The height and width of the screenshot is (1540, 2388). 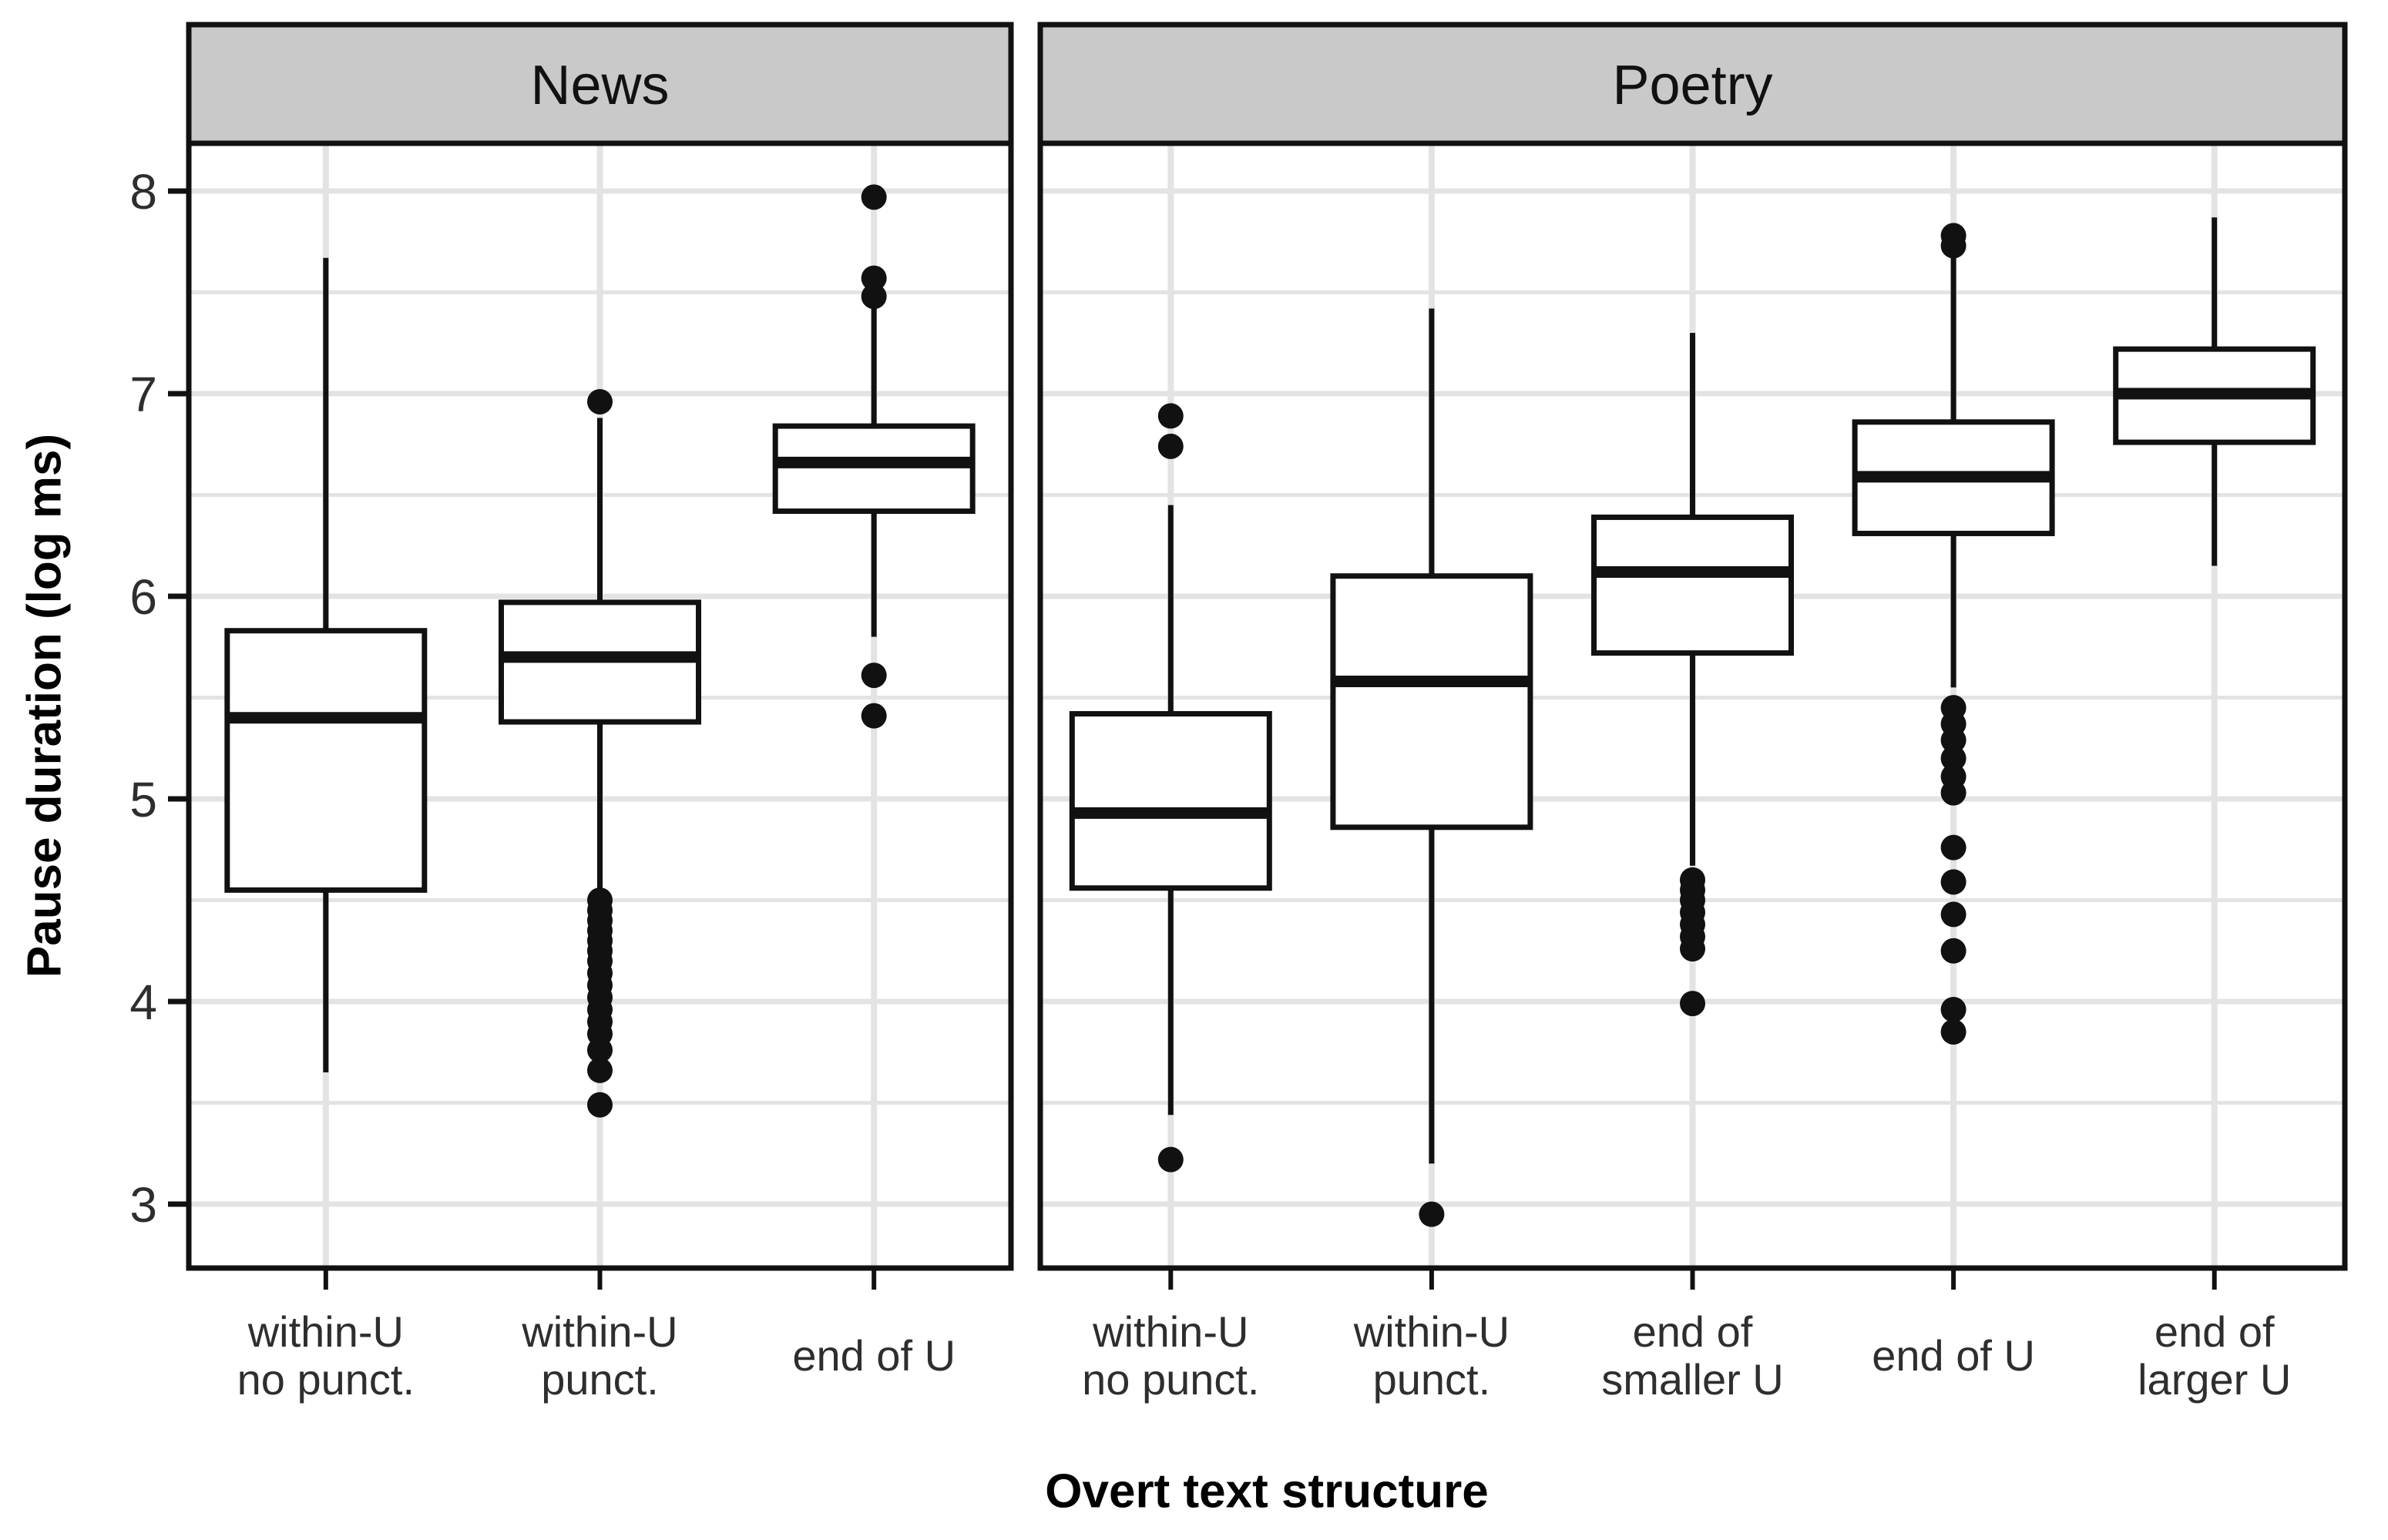 I want to click on y-tick-label: 4, so click(x=143, y=1002).